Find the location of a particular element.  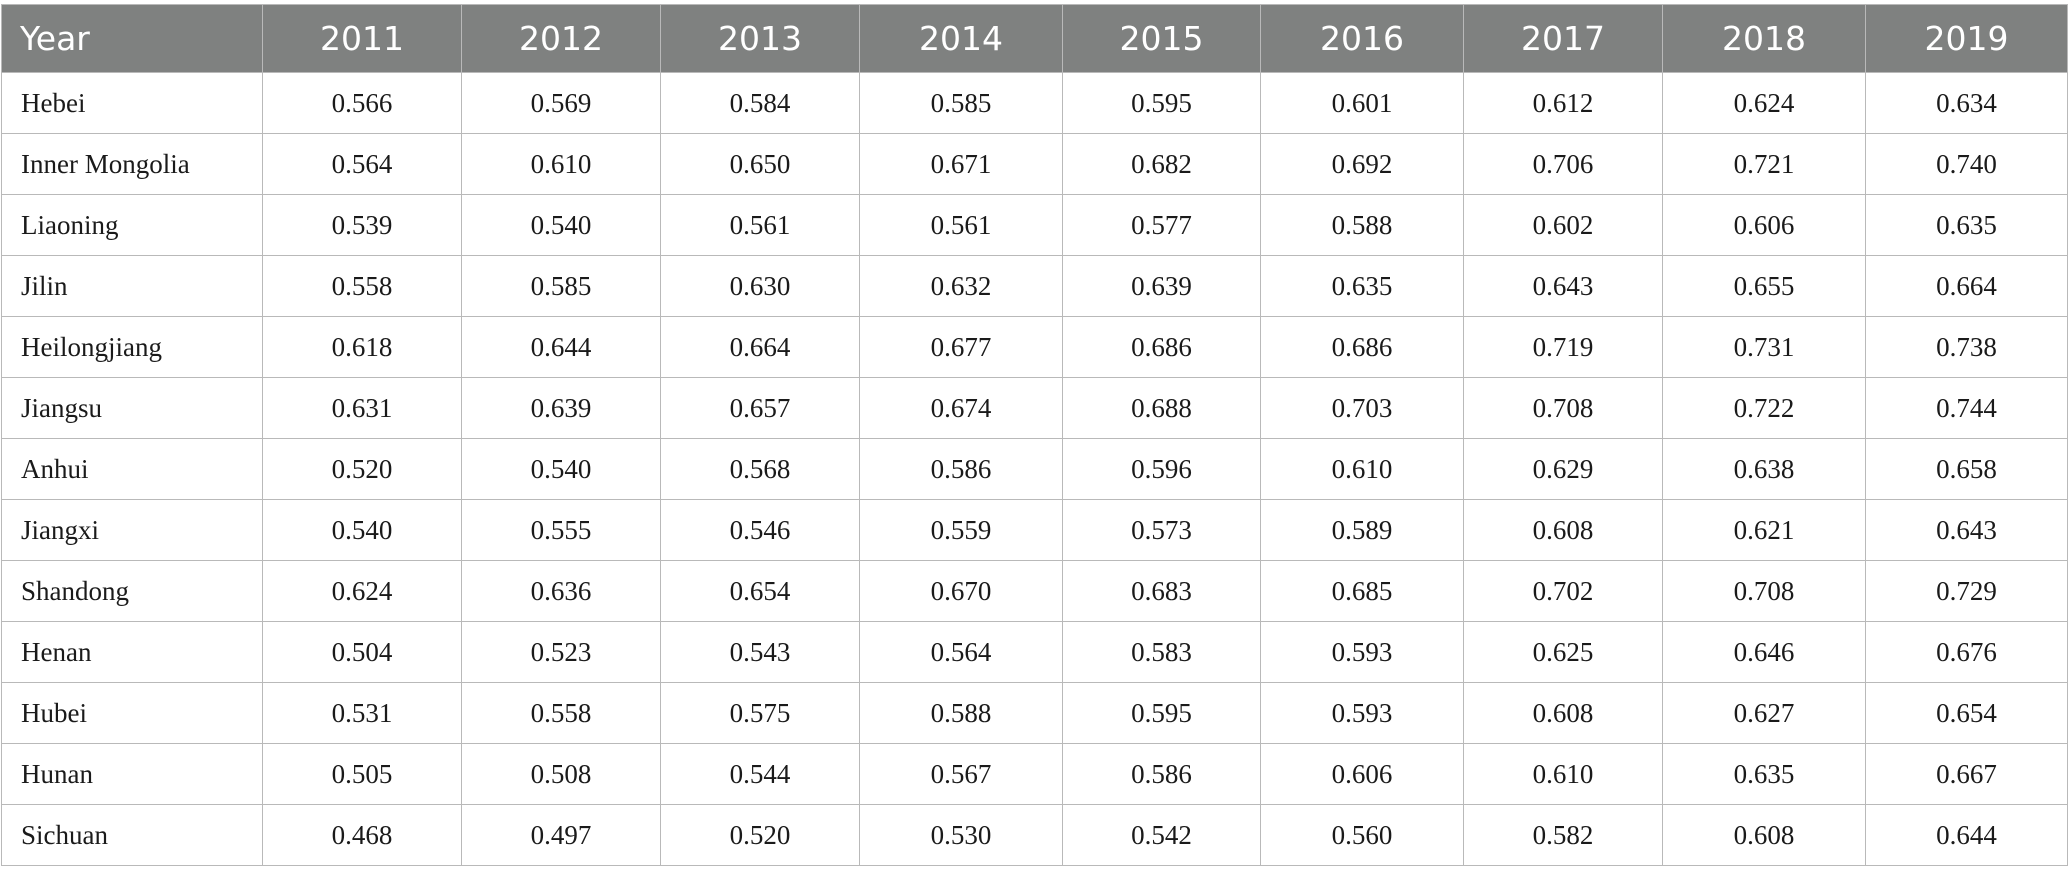

table-cell: 0.702 is located at coordinates (1563, 591).